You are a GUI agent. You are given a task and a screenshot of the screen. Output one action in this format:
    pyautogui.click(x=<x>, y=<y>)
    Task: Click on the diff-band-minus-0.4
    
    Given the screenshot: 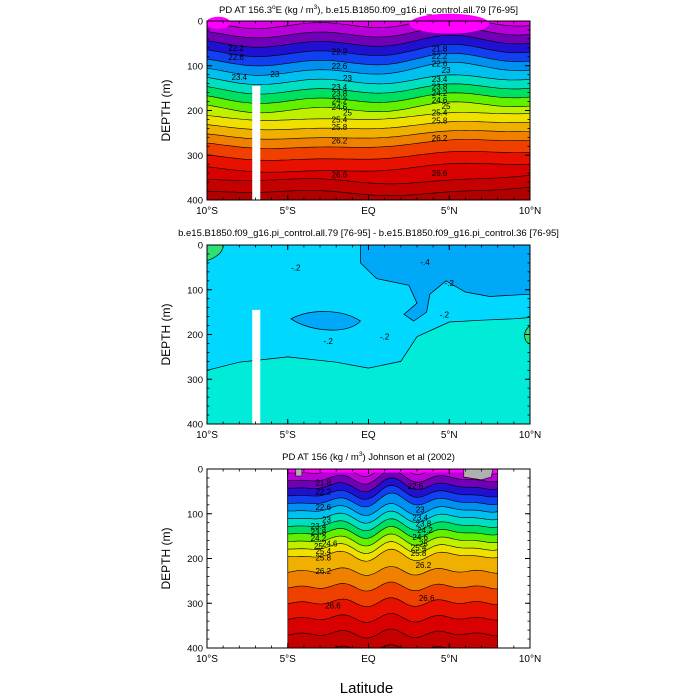 What is the action you would take?
    pyautogui.click(x=445, y=283)
    